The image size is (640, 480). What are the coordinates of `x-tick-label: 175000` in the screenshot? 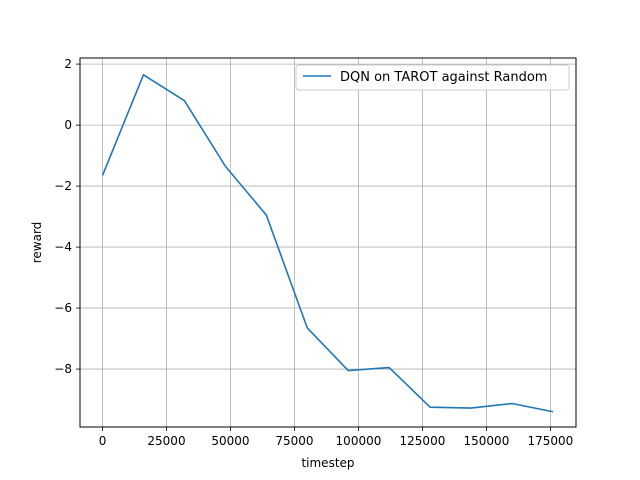 It's located at (551, 441).